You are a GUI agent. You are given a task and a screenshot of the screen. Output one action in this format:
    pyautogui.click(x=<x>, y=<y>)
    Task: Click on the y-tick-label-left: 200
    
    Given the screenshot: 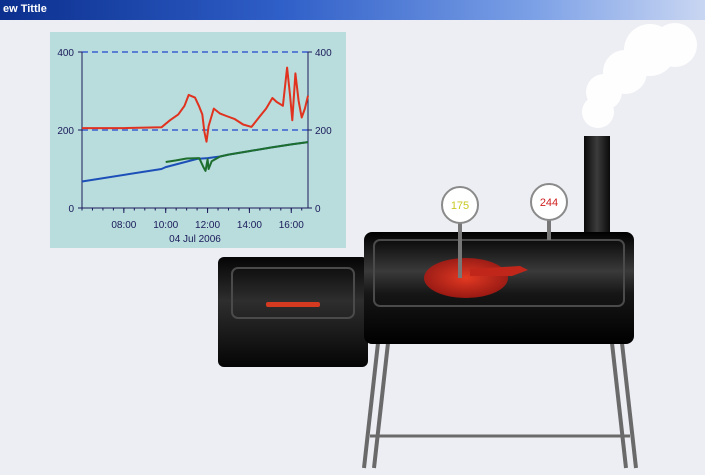 What is the action you would take?
    pyautogui.click(x=65, y=131)
    